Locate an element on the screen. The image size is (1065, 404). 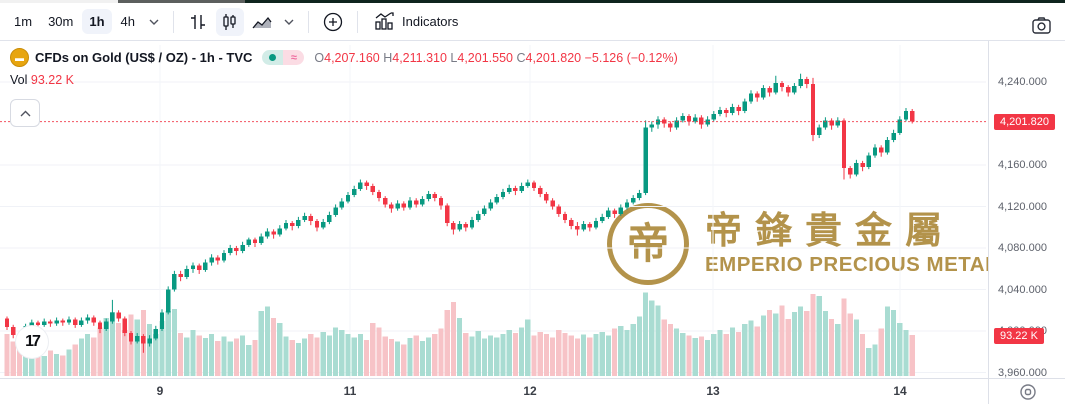
compare-add-symbol-icon is located at coordinates (333, 22).